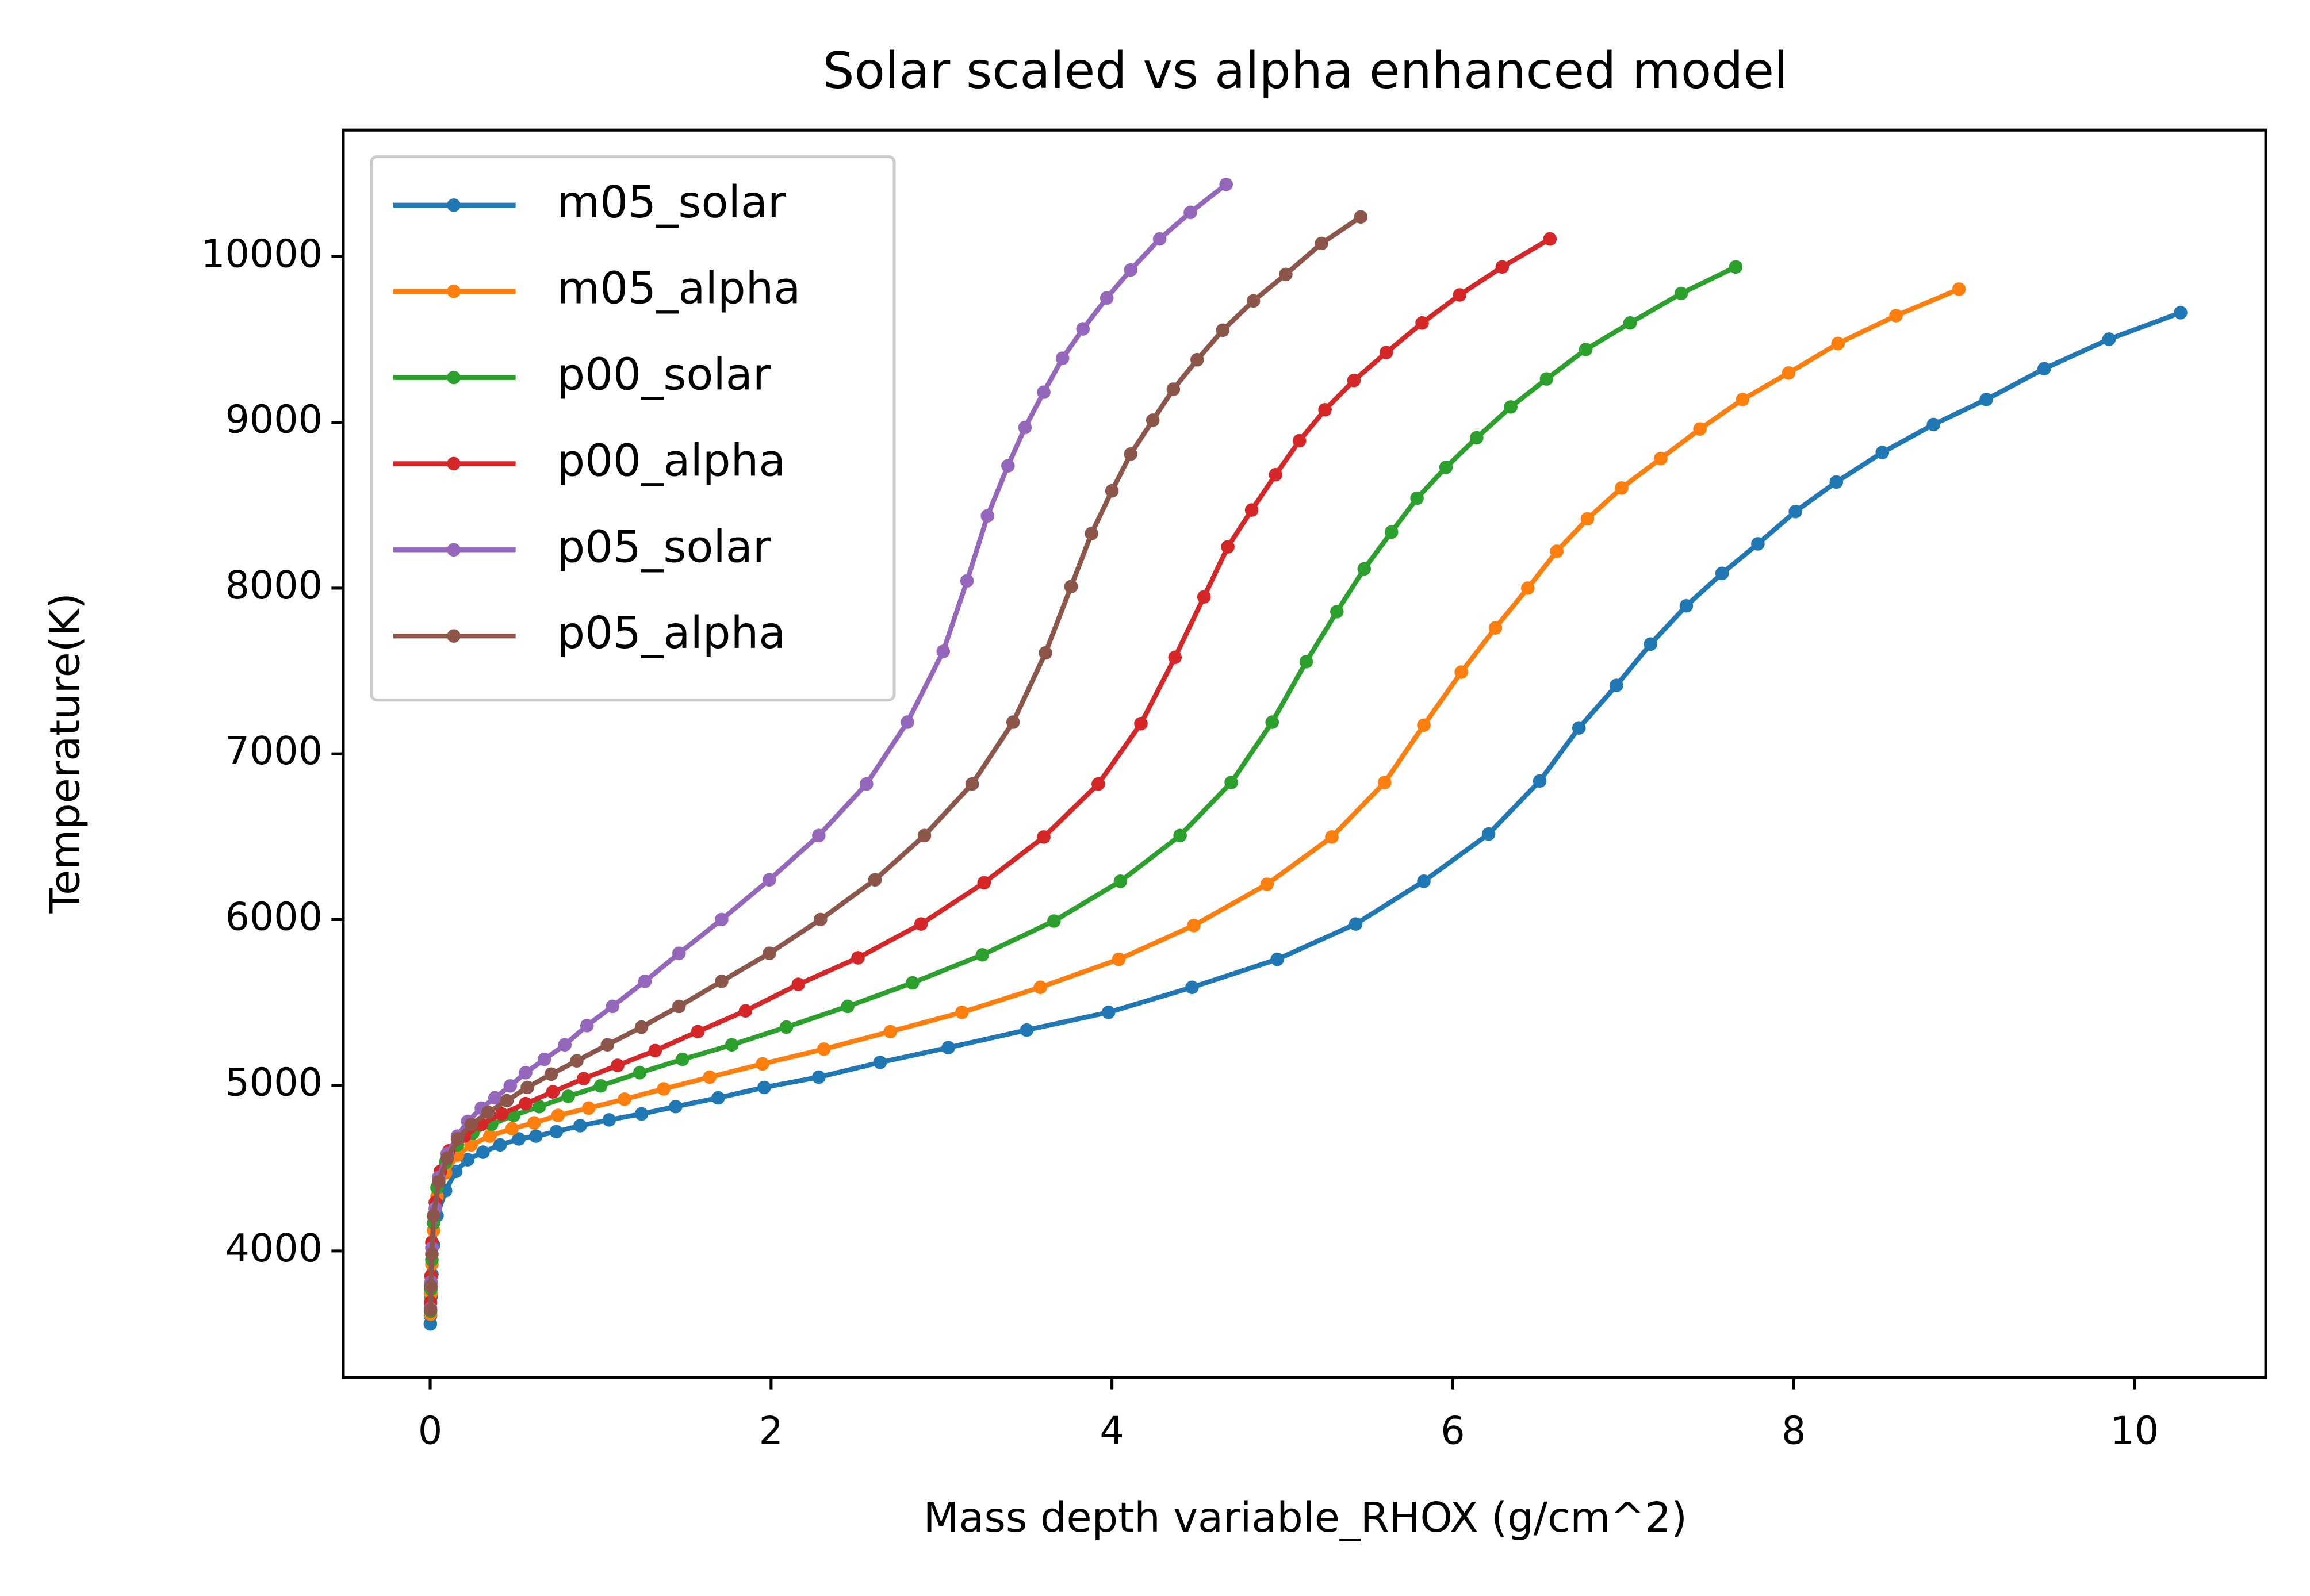 This screenshot has width=2310, height=1596. Describe the element at coordinates (1305, 70) in the screenshot. I see `chart-title: Solar scaled vs alpha enhanced model` at that location.